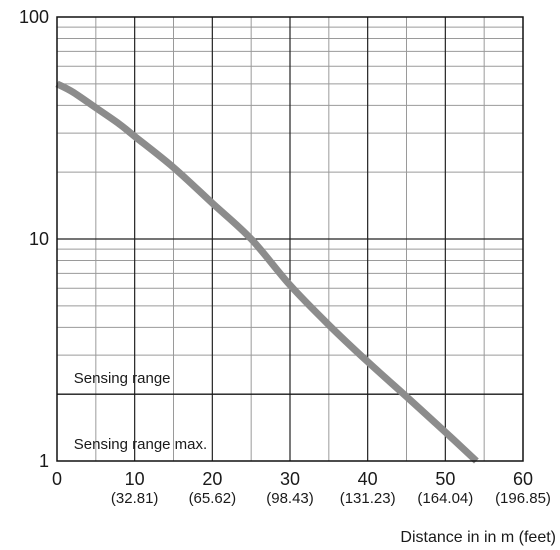 The width and height of the screenshot is (560, 550). Describe the element at coordinates (445, 498) in the screenshot. I see `x-tick-sublabel: (164.04)` at that location.